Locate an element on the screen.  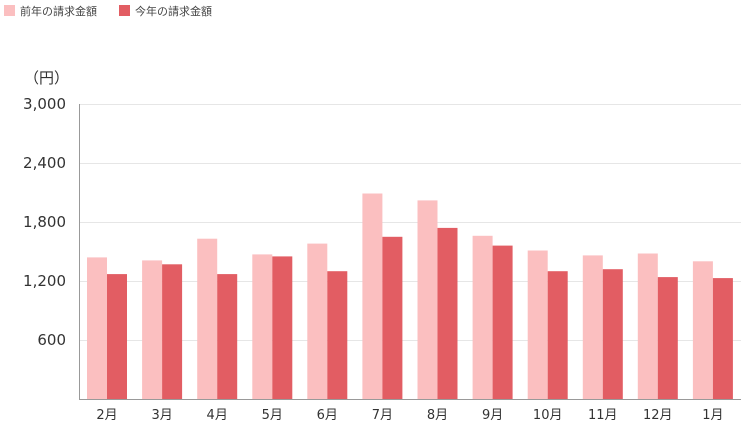
y-tick-label: 600 is located at coordinates (51, 340).